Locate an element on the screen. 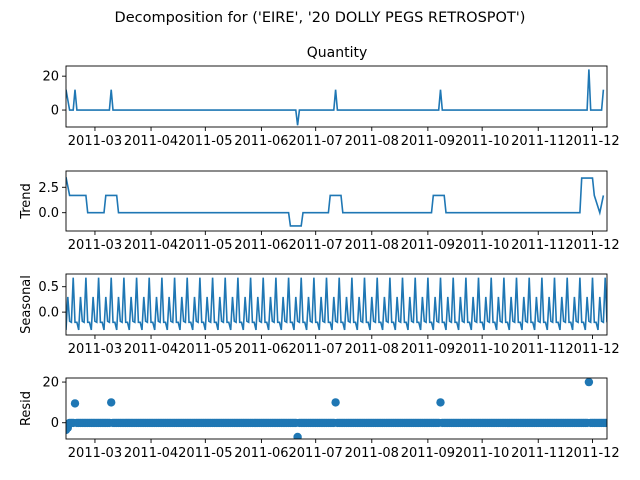  quantity-xtick-label: 2011-05 is located at coordinates (205, 141).